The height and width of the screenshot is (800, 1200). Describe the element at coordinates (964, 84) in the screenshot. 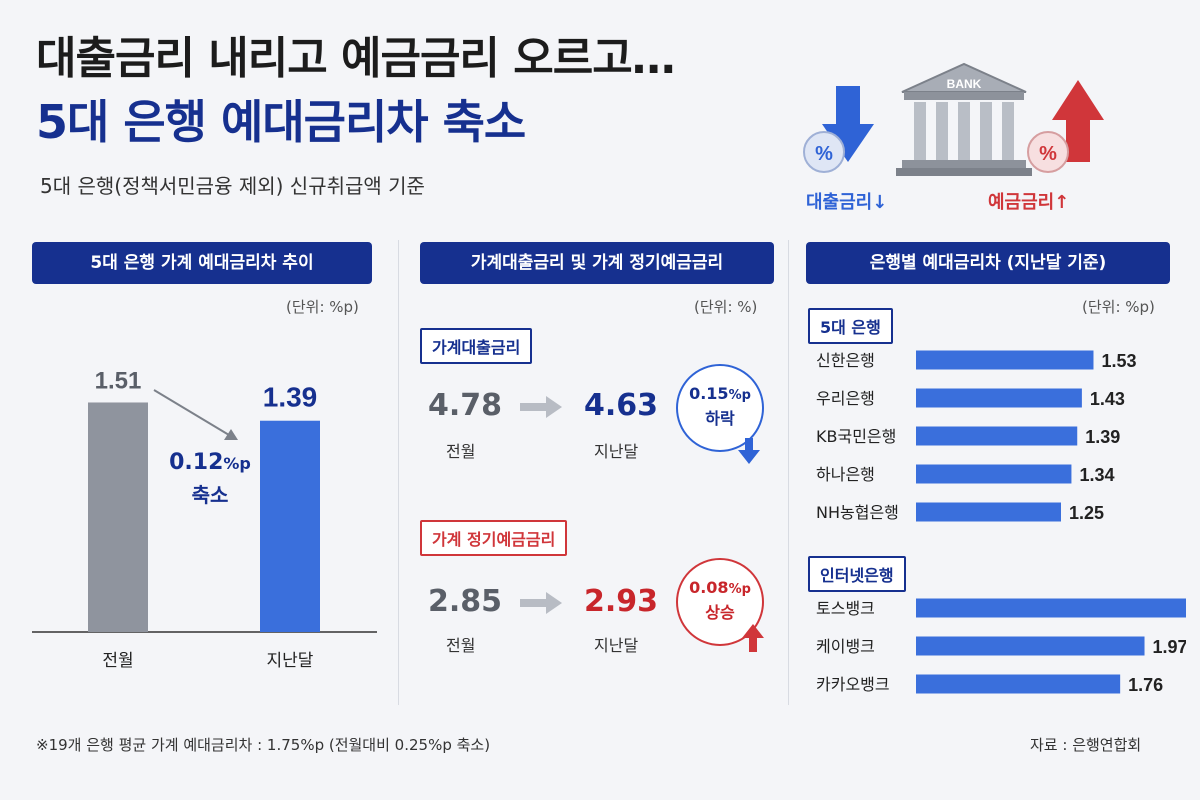

I see `svg-text: BANK` at that location.